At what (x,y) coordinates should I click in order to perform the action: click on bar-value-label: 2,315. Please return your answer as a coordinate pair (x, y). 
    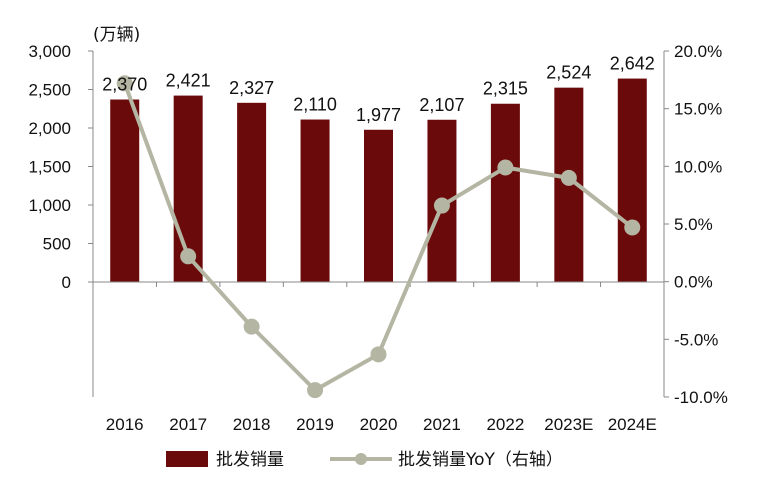
    Looking at the image, I should click on (505, 89).